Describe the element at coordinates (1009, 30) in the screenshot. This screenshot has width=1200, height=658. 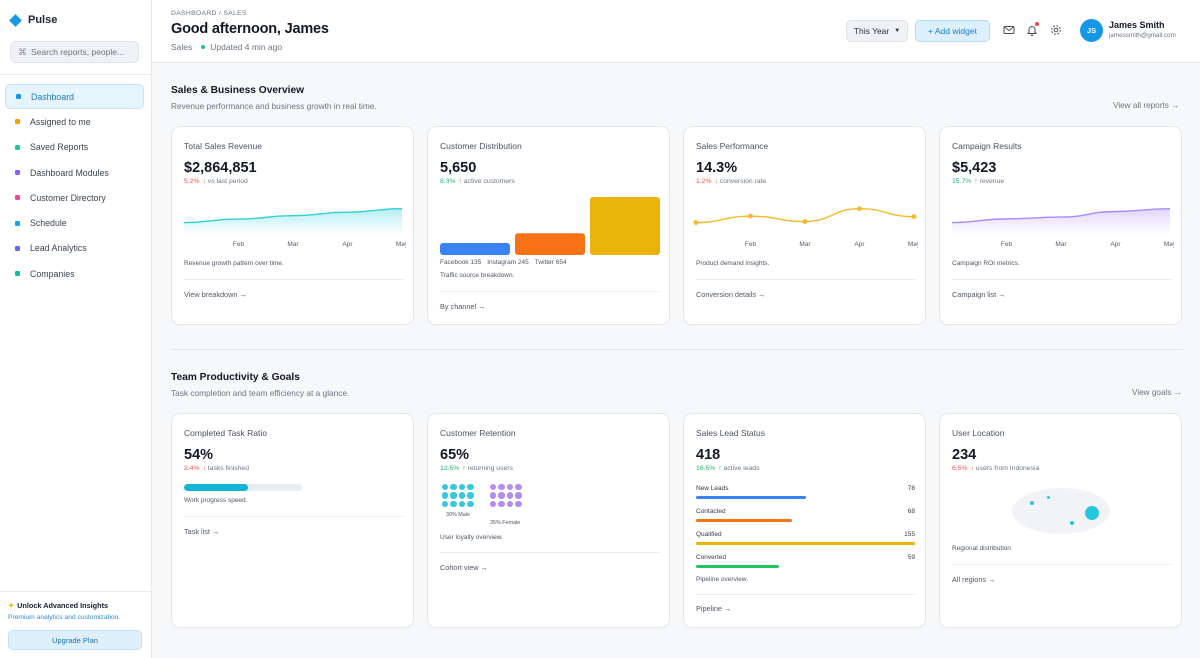
I see `mail-icon` at that location.